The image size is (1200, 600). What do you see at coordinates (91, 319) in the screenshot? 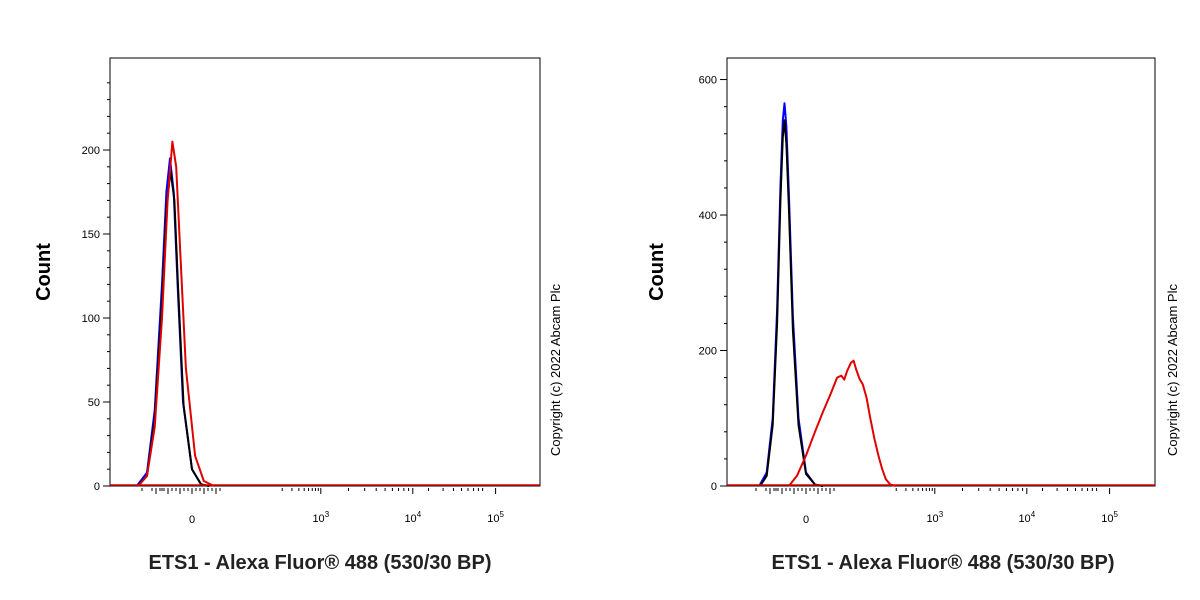
I see `y-tick-label: 100` at bounding box center [91, 319].